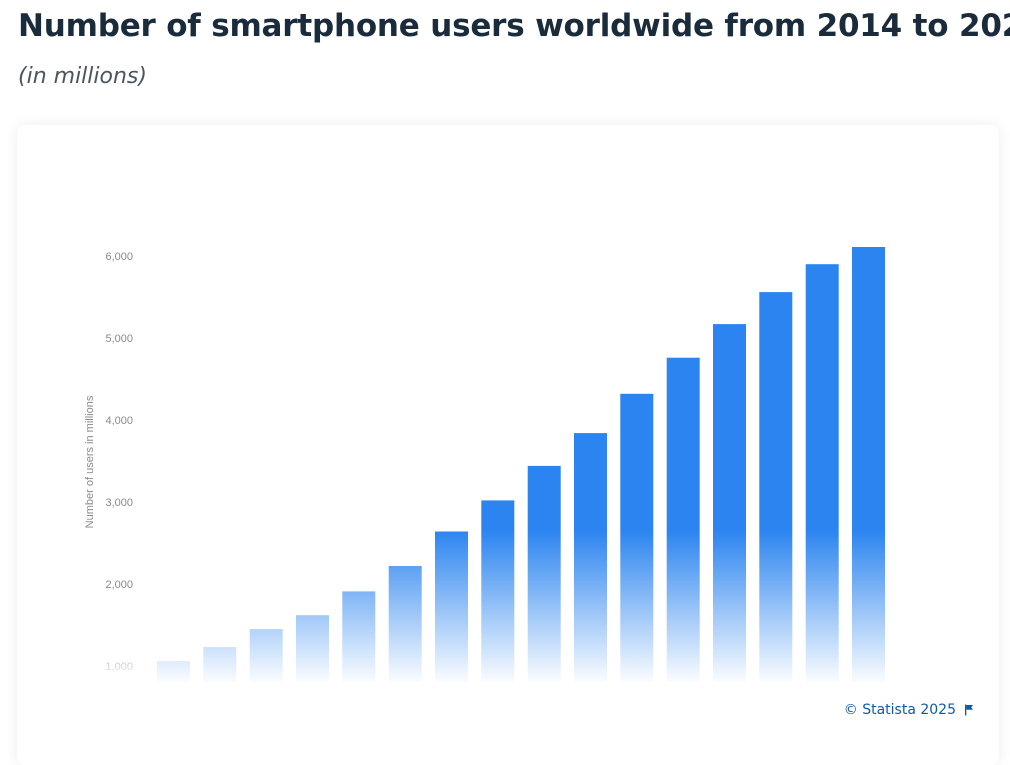  I want to click on y-axis-title: Number of users in millions, so click(90, 461).